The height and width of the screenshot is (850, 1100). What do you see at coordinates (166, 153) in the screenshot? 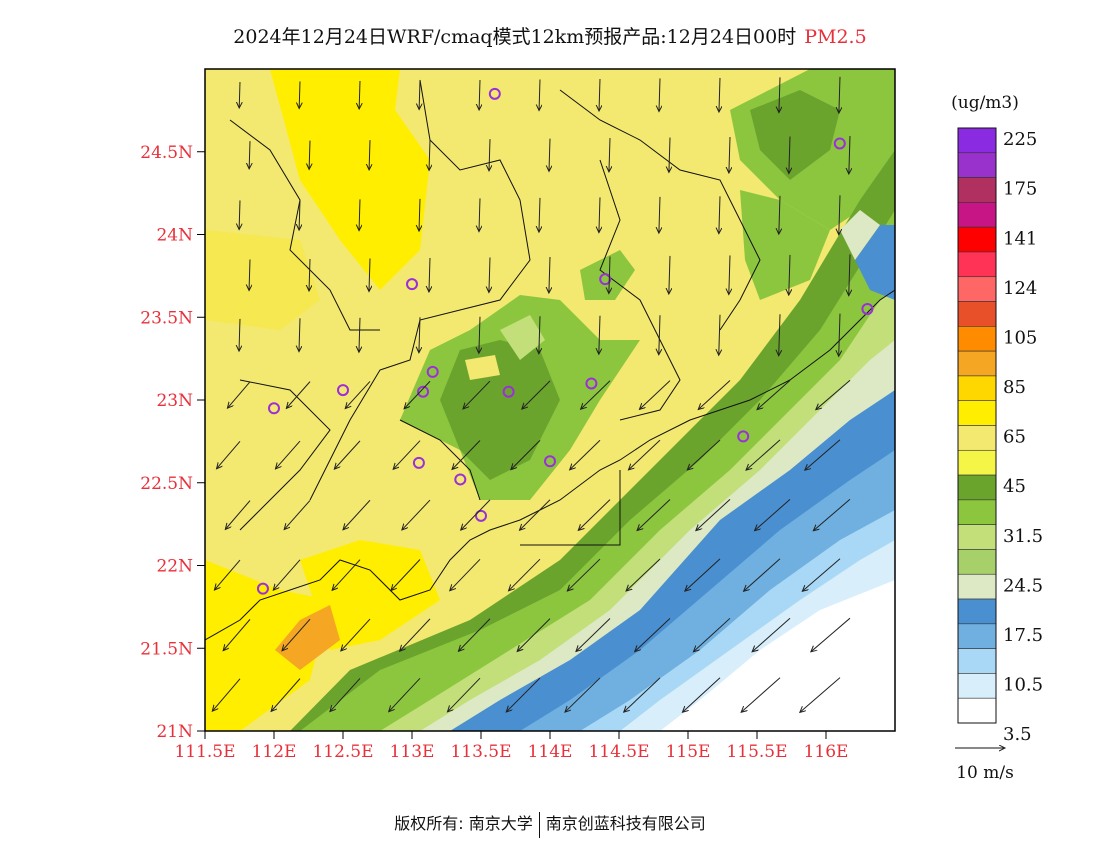
I see `lat-tick-label: 24.5N` at bounding box center [166, 153].